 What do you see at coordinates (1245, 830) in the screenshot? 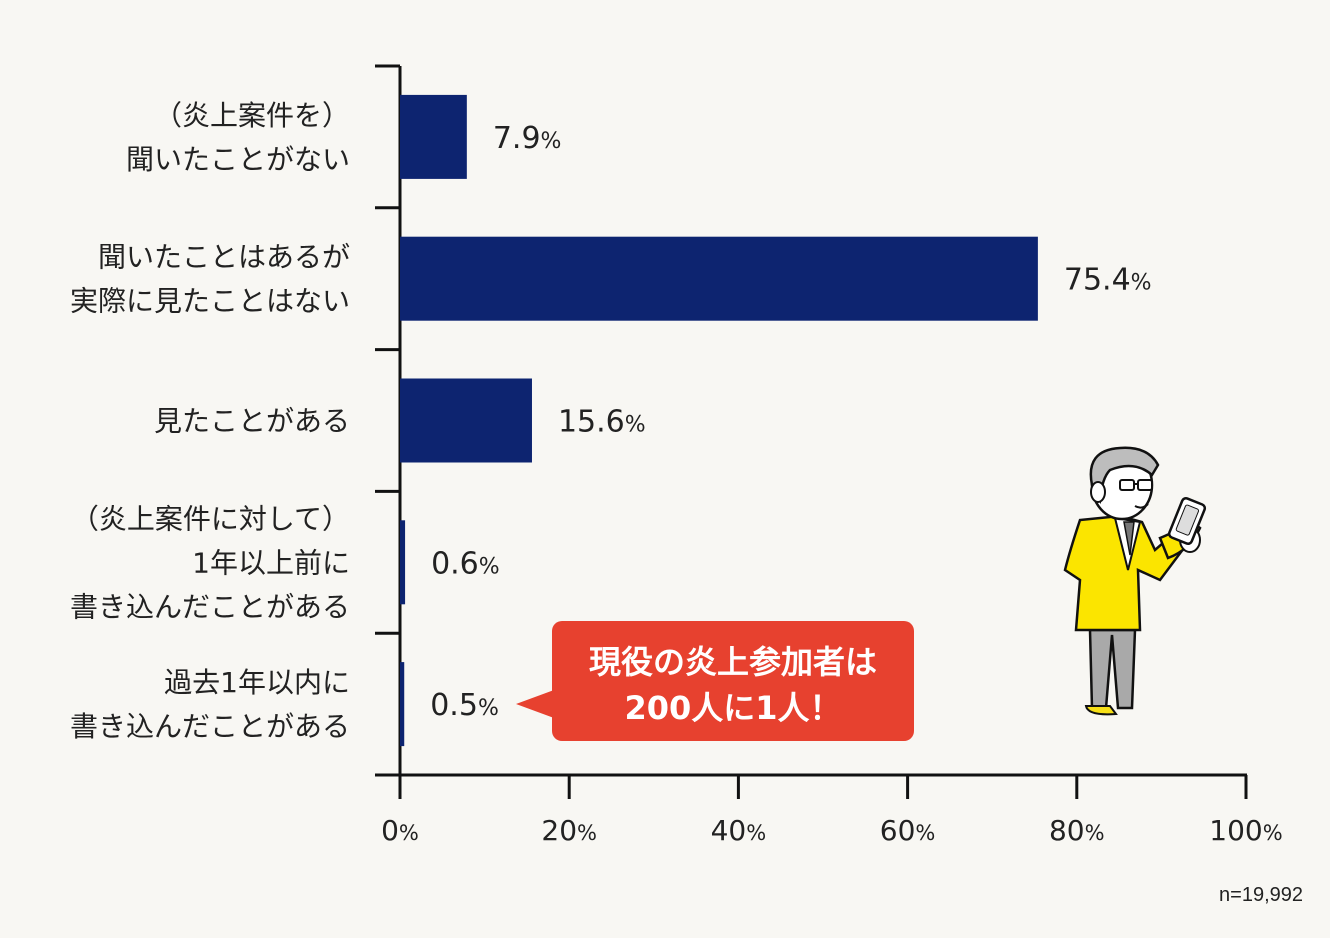
I see `x-tick-label: 100%` at bounding box center [1245, 830].